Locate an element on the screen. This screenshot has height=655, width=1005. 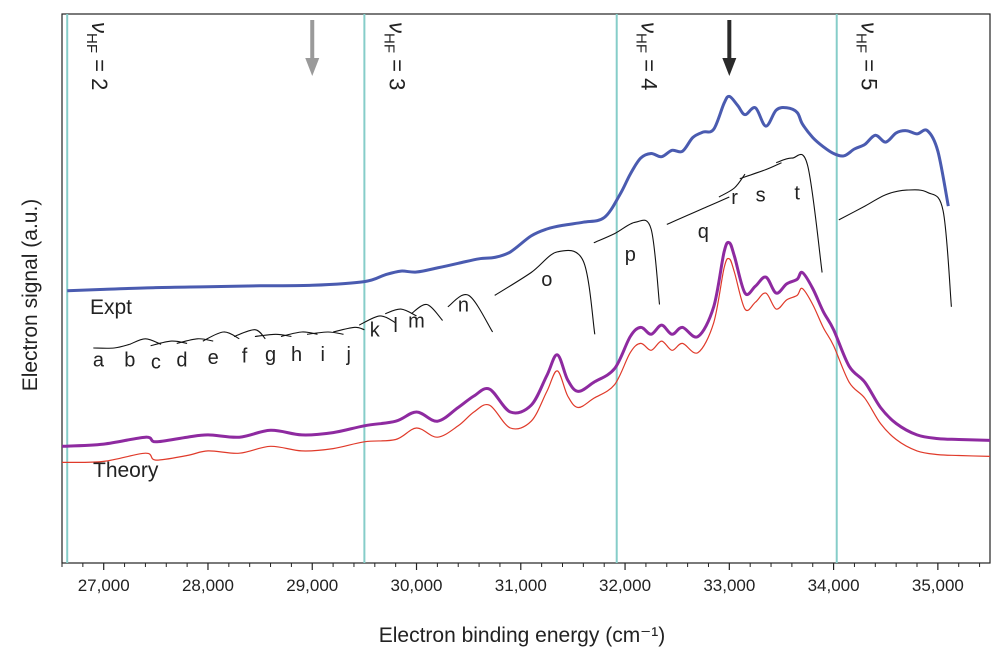
series-label-expt: Expt is located at coordinates (111, 307).